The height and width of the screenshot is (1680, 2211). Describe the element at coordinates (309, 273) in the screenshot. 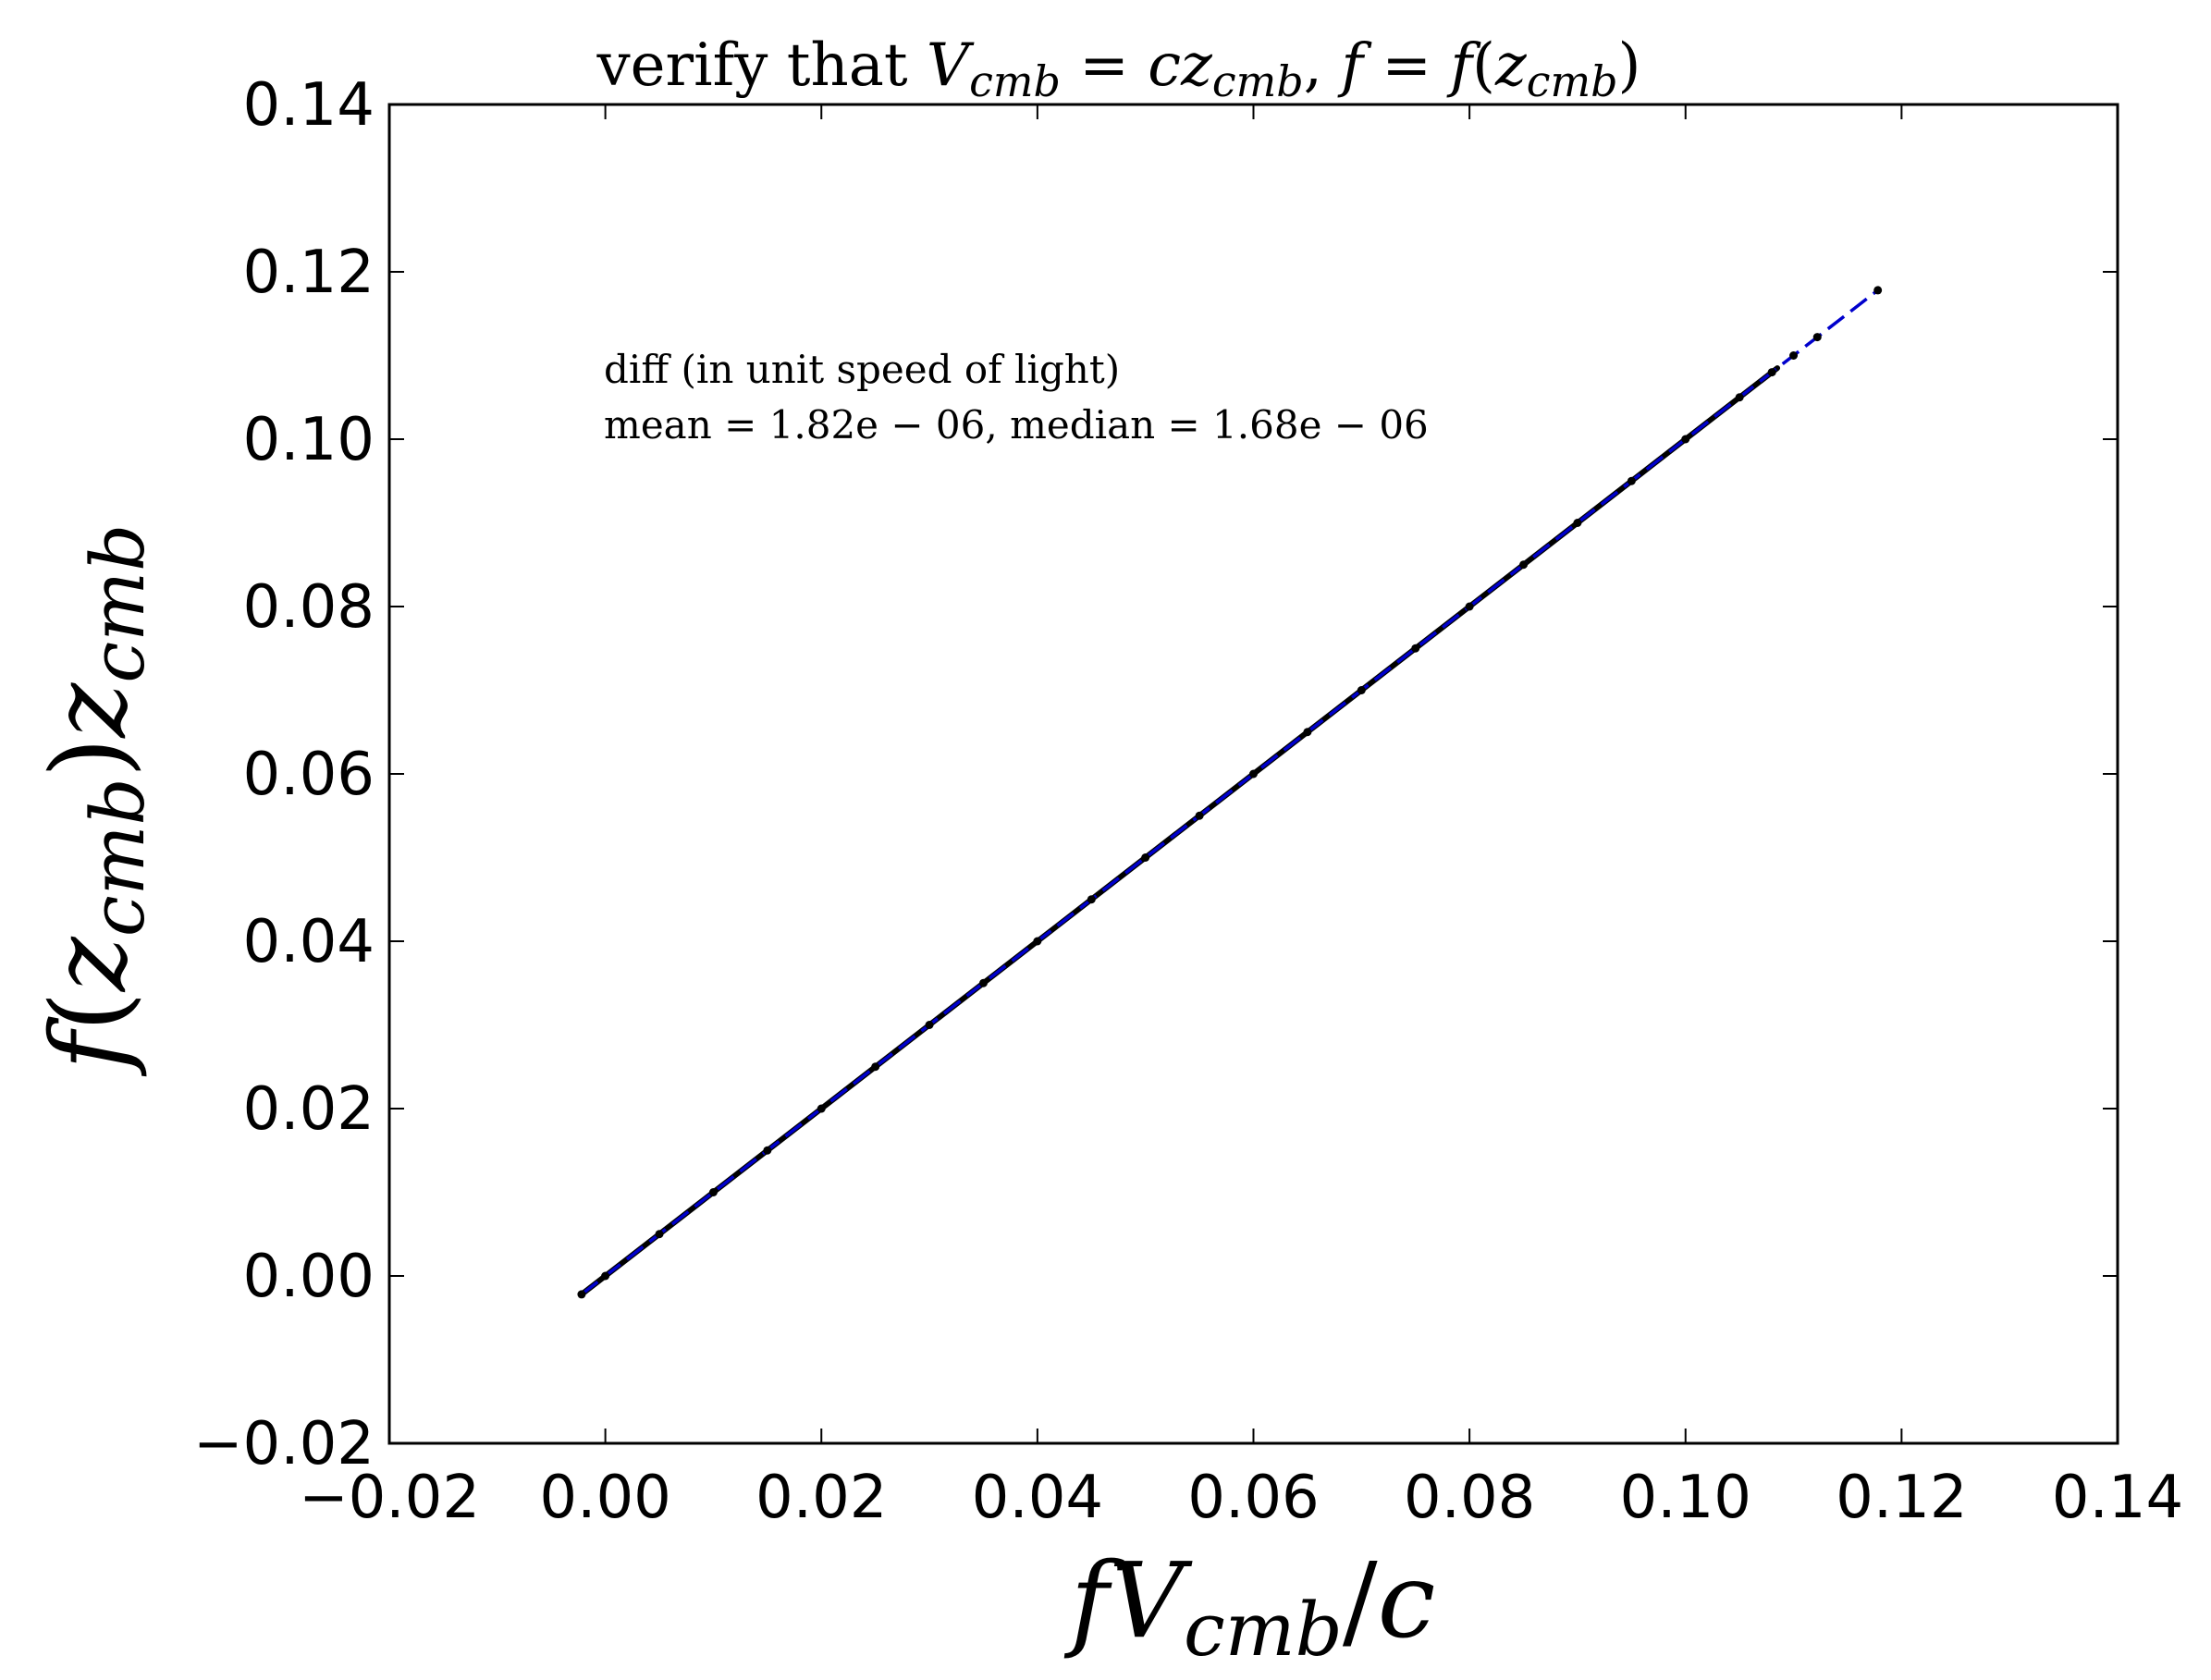

I see `y-tick-label: 0.12` at that location.